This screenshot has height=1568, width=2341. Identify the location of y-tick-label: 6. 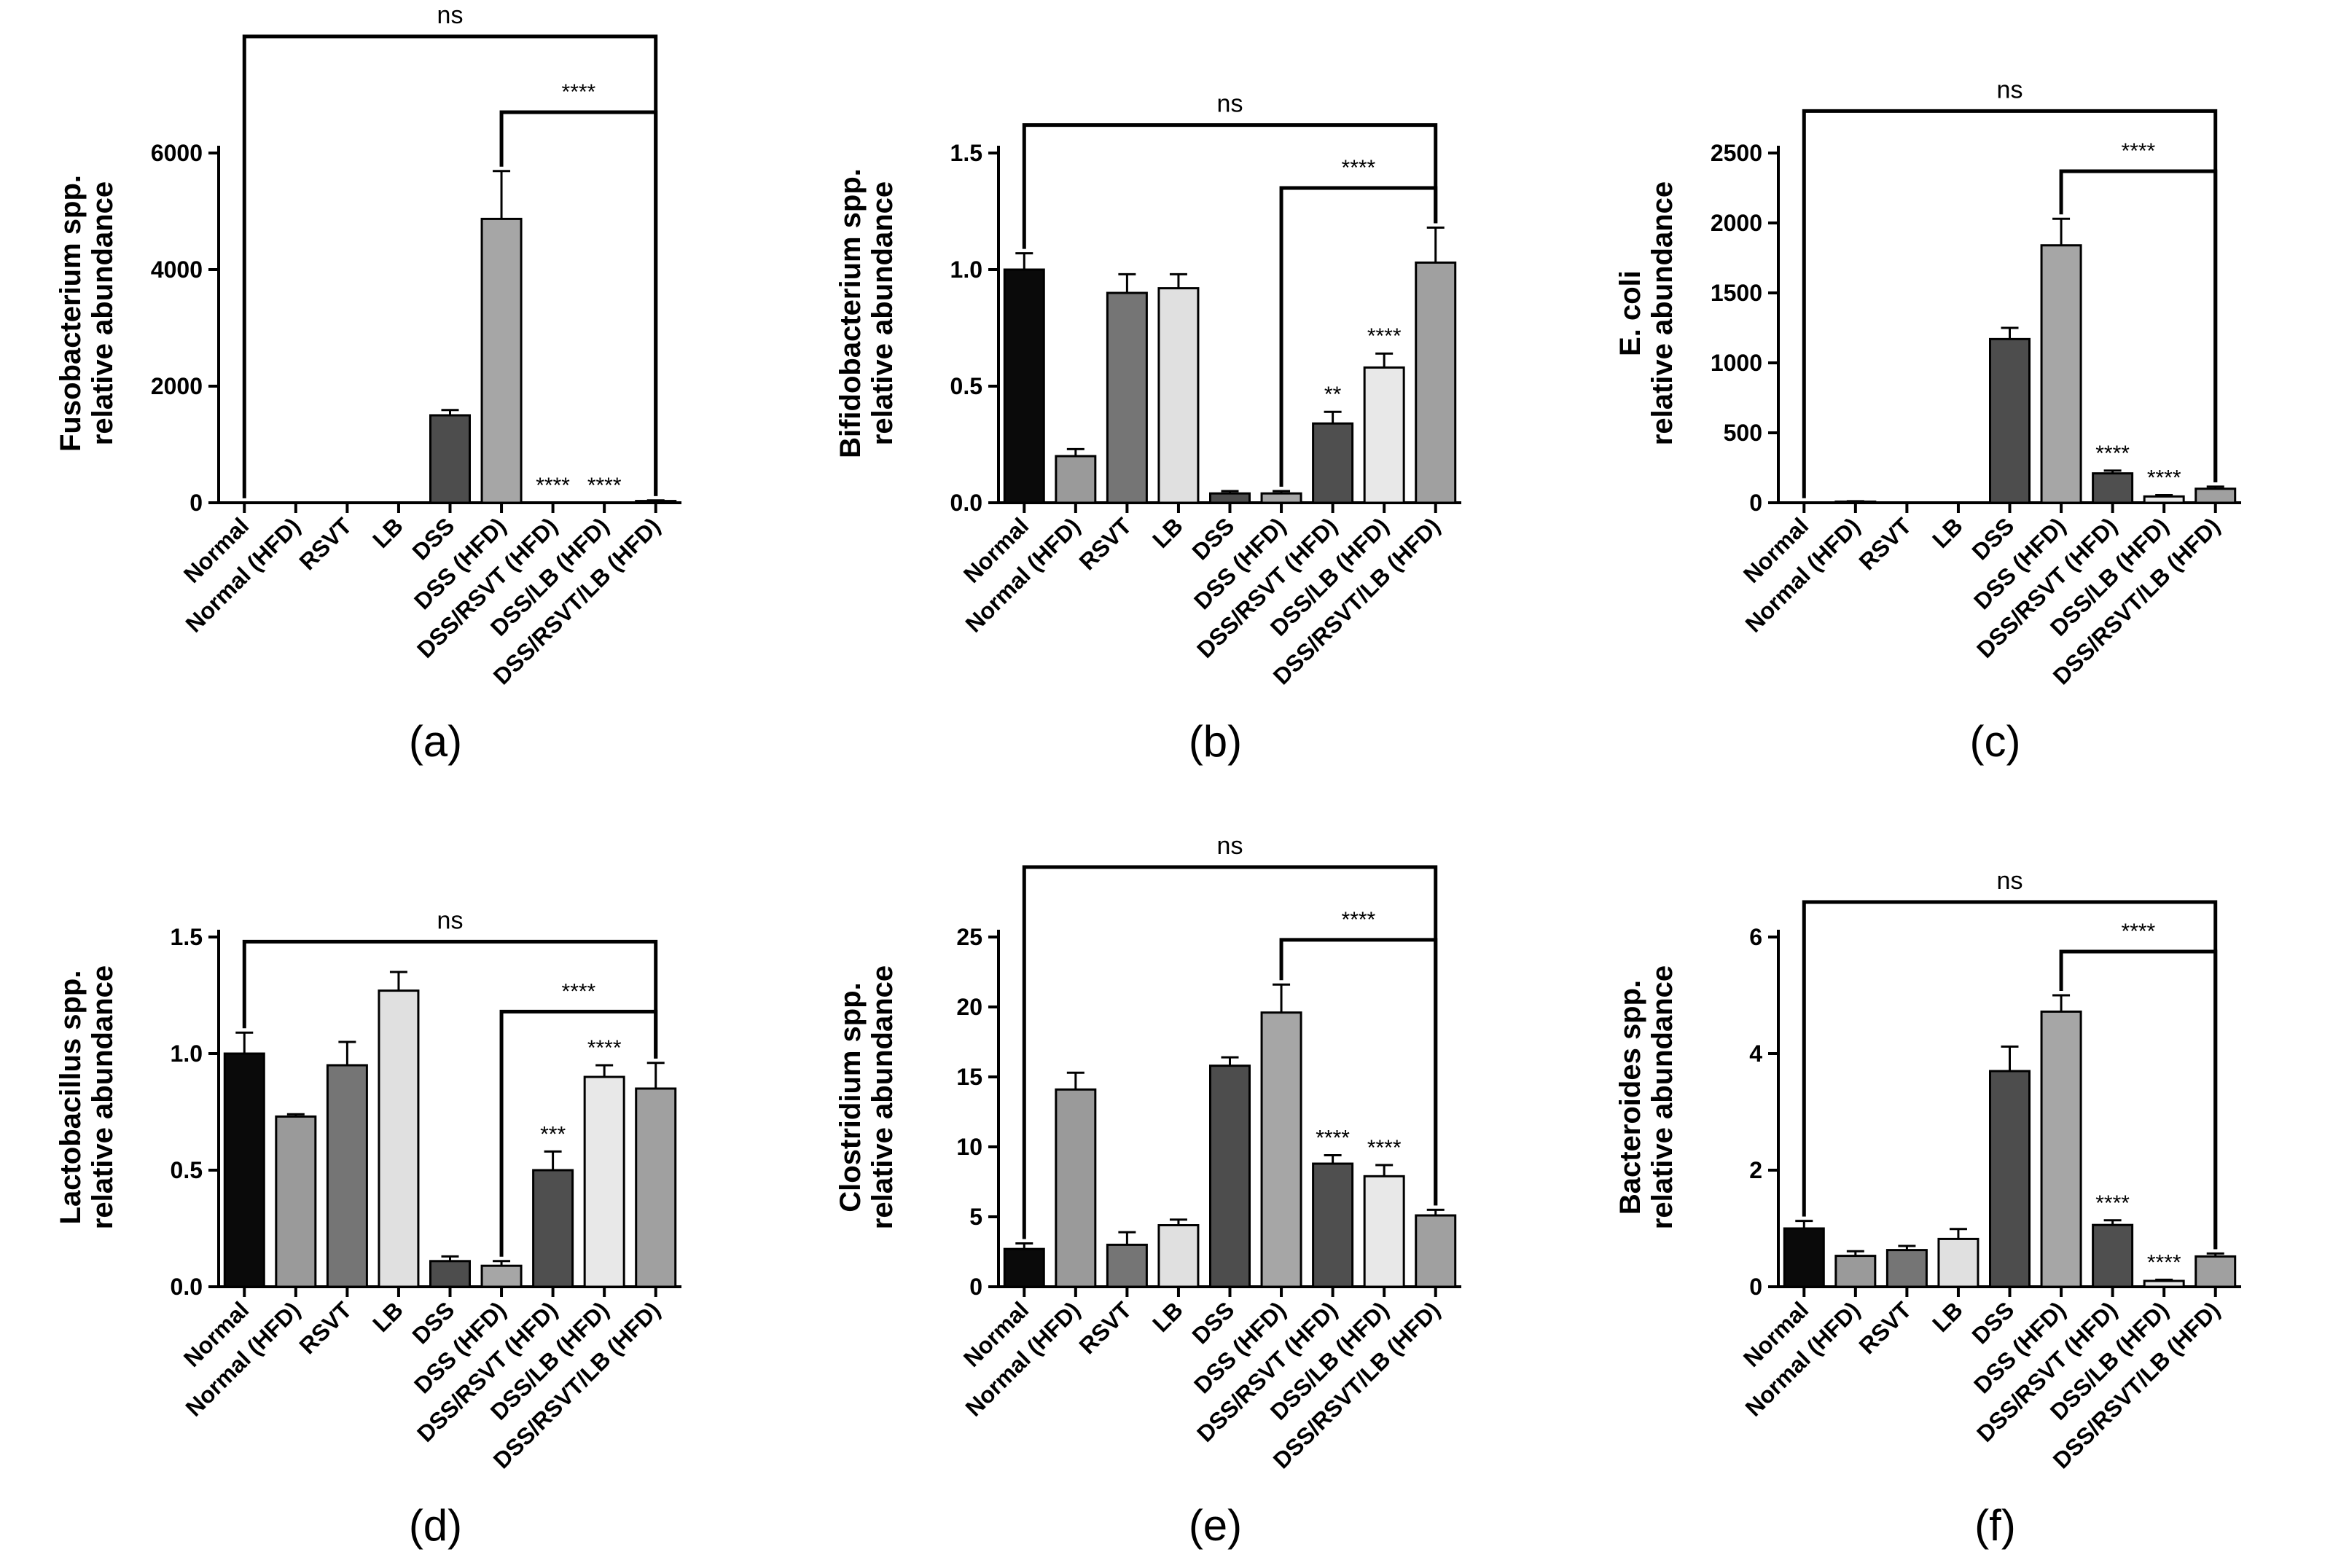
(1755, 937).